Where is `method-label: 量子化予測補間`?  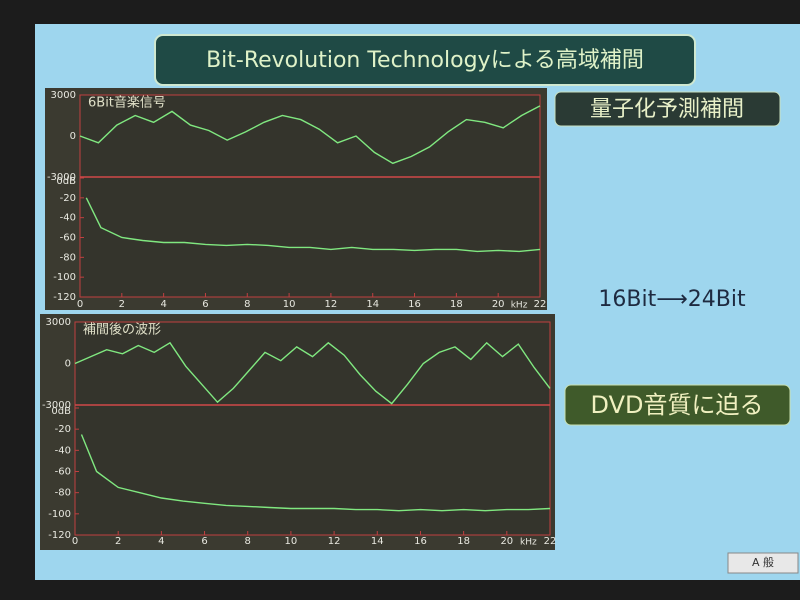
method-label: 量子化予測補間 is located at coordinates (667, 109).